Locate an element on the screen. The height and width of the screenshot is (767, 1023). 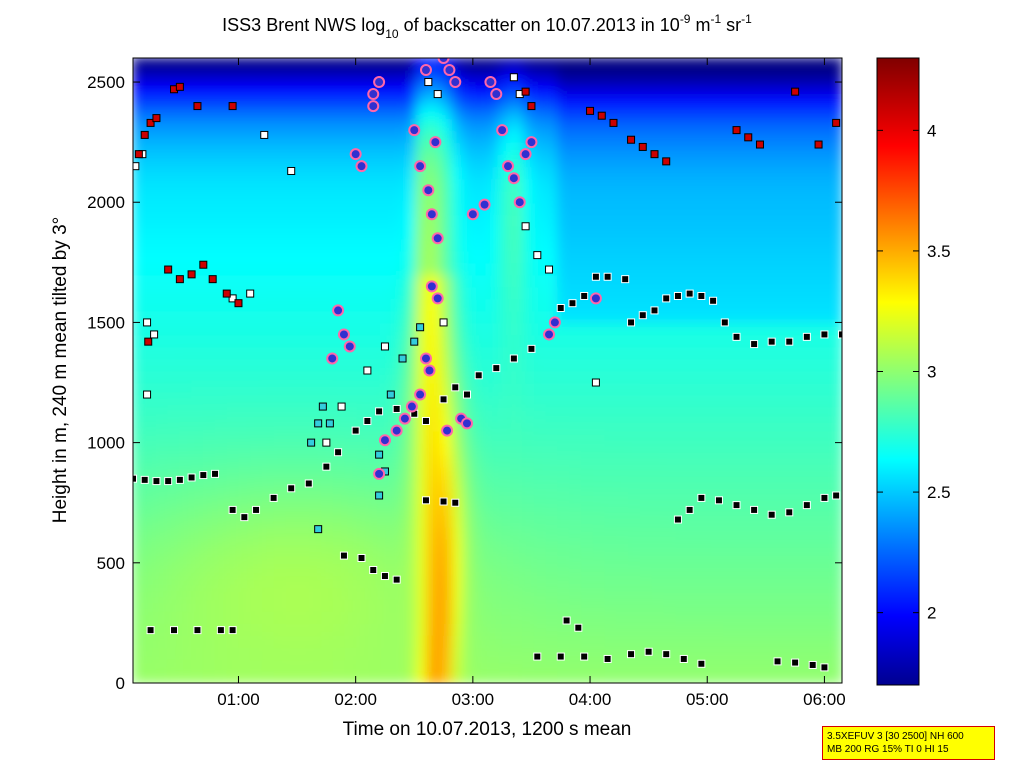
y-tick-label: 0 is located at coordinates (120, 683).